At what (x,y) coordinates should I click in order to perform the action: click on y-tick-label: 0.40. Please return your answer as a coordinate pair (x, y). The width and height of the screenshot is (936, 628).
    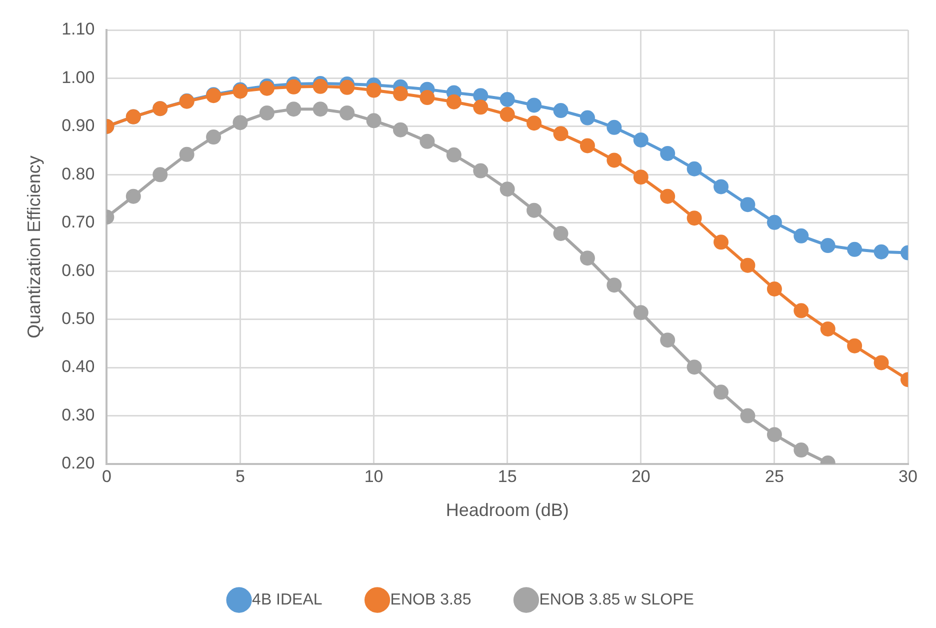
    Looking at the image, I should click on (78, 366).